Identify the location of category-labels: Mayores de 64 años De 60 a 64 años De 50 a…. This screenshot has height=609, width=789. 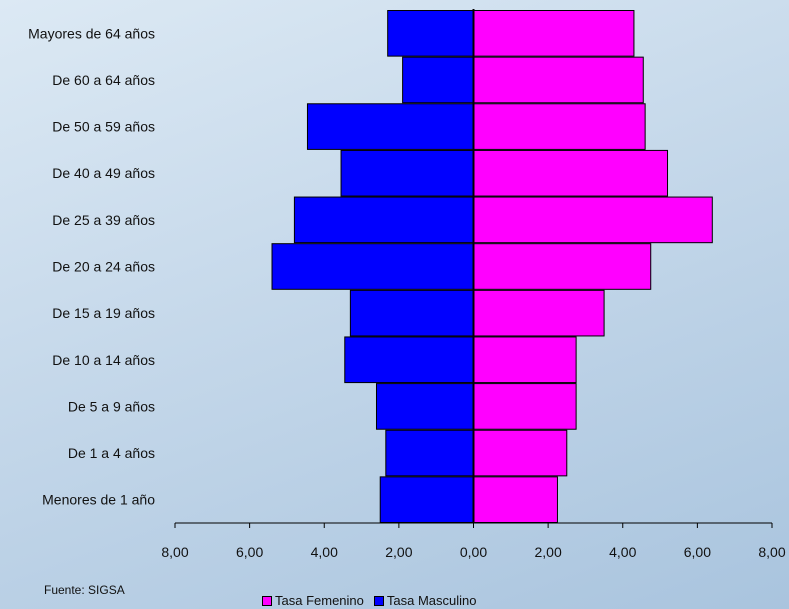
(91, 266).